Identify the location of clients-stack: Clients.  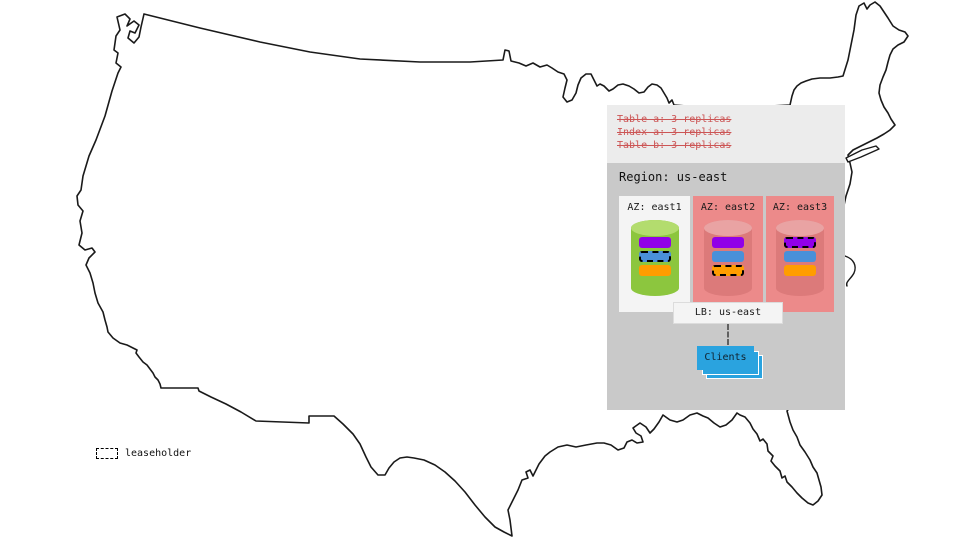
(730, 362).